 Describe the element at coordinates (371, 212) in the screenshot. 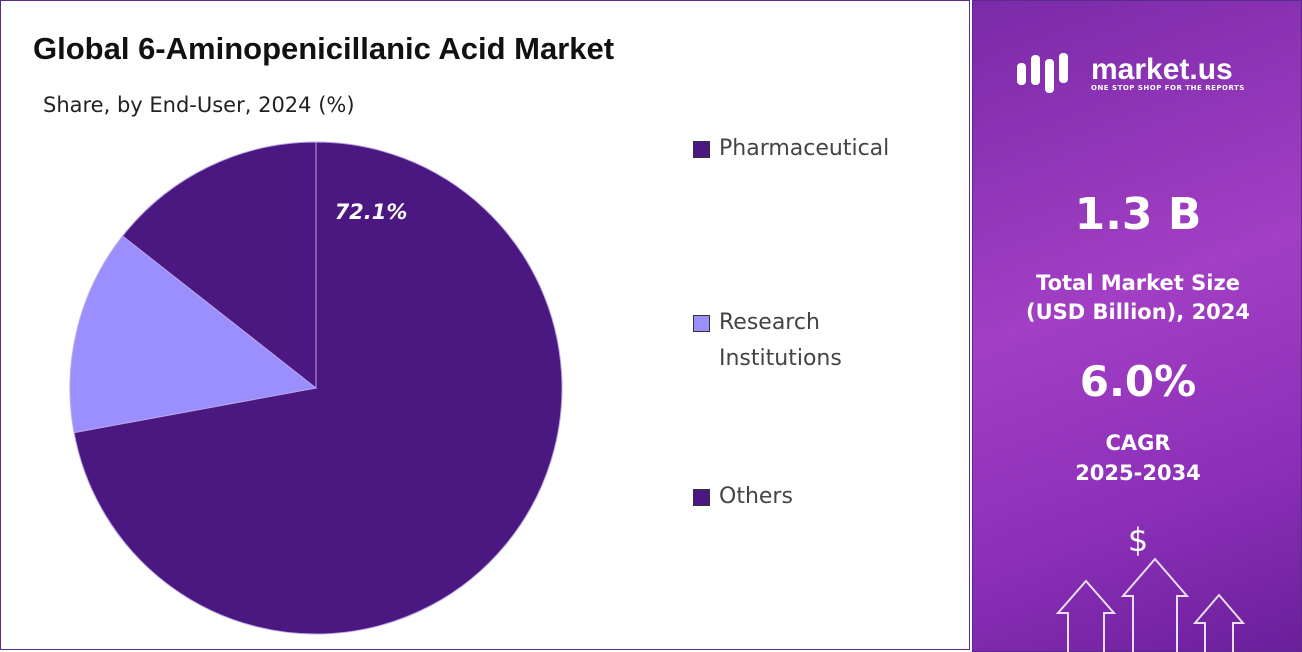

I see `data-label: 72.1%` at that location.